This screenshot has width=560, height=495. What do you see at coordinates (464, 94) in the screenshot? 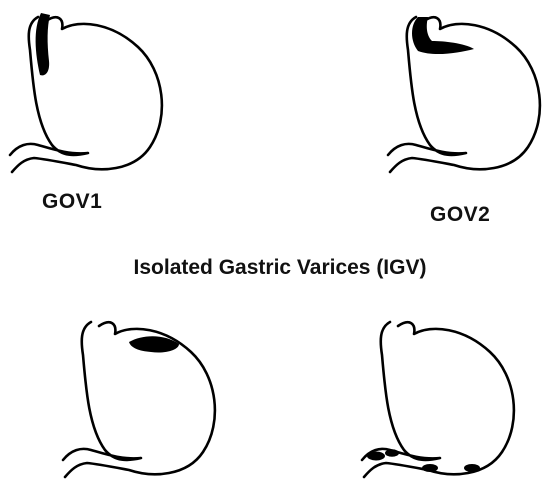
I see `stomach-gov2` at bounding box center [464, 94].